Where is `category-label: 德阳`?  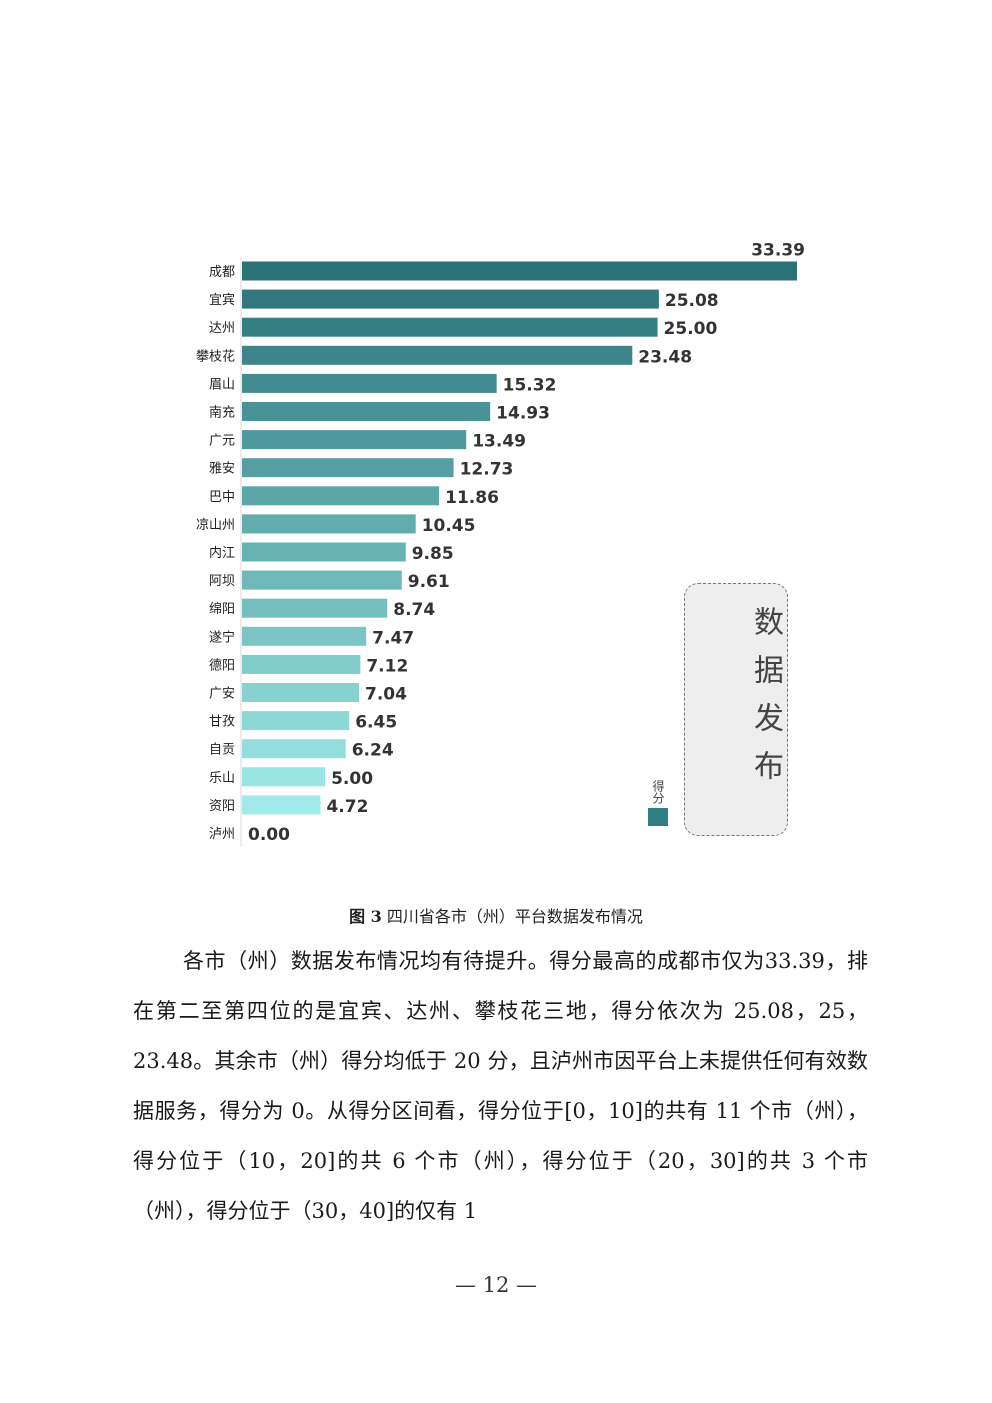 category-label: 德阳 is located at coordinates (222, 665).